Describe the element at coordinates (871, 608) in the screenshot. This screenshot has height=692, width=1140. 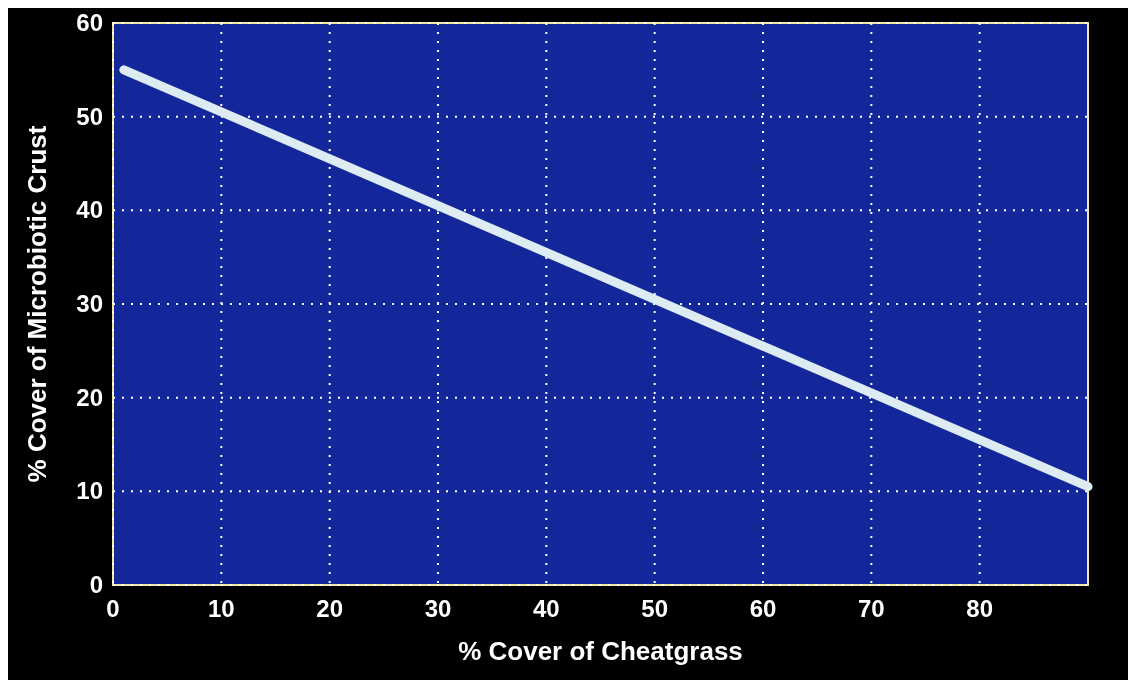
I see `x-tick-label: 70` at that location.